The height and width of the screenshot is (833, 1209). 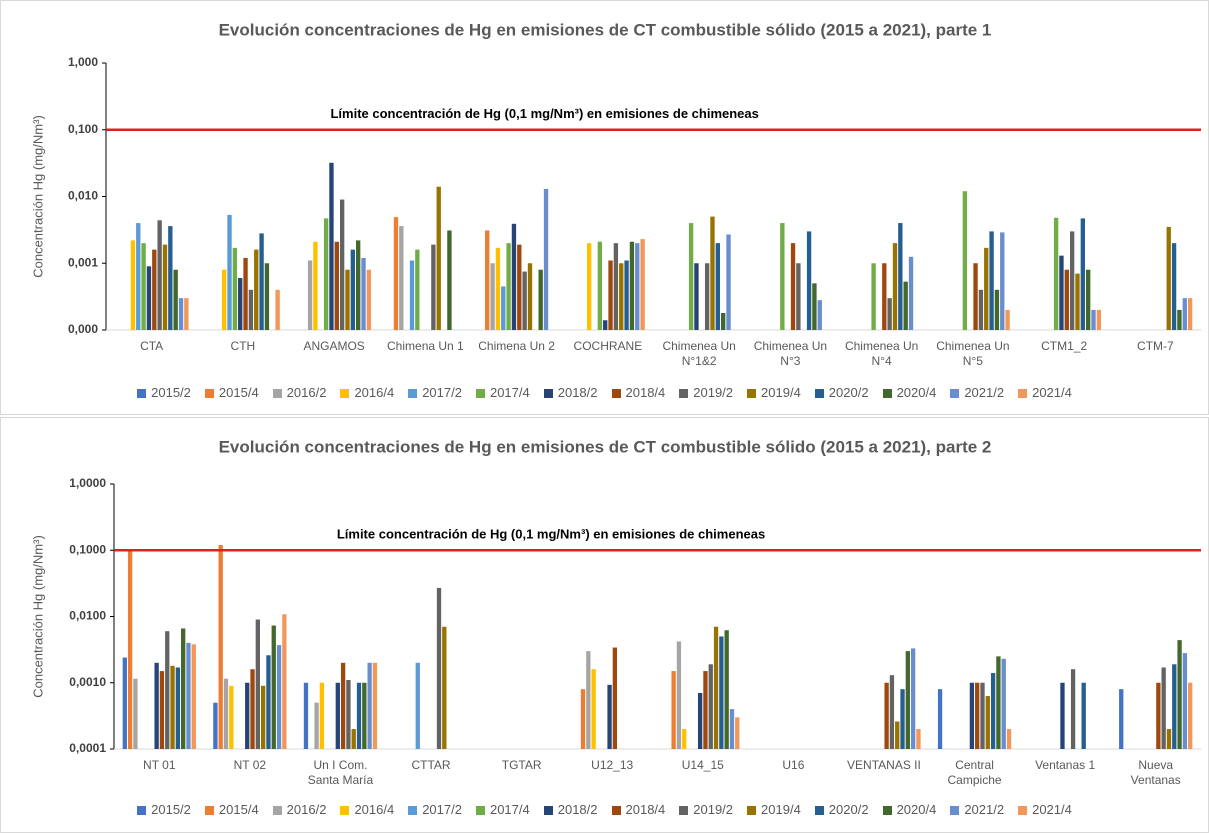 What do you see at coordinates (87, 748) in the screenshot?
I see `y-tick-label: 0,0001` at bounding box center [87, 748].